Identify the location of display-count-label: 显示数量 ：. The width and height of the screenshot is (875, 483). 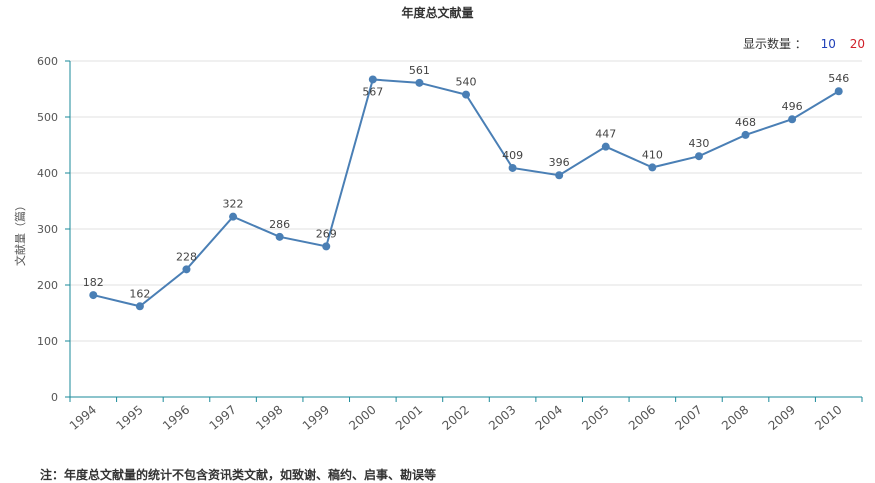
(774, 44).